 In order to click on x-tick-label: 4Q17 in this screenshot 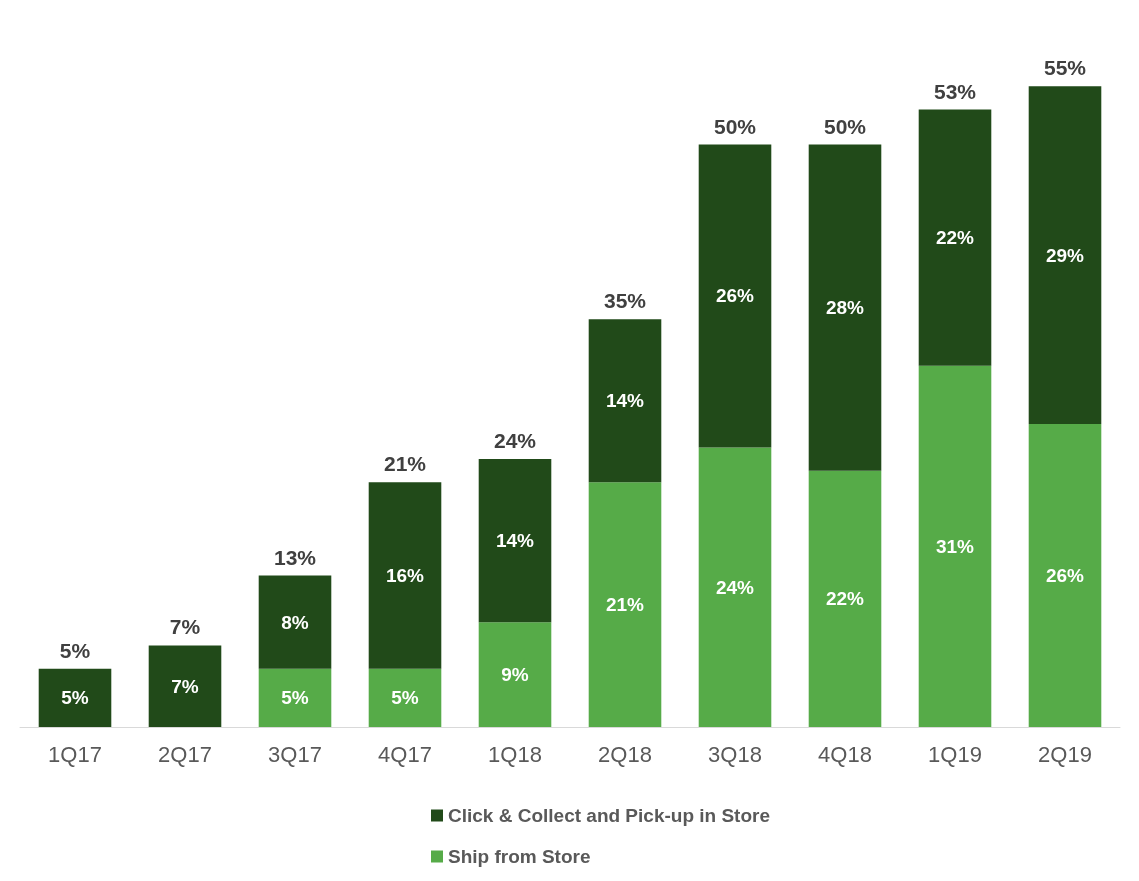, I will do `click(405, 754)`.